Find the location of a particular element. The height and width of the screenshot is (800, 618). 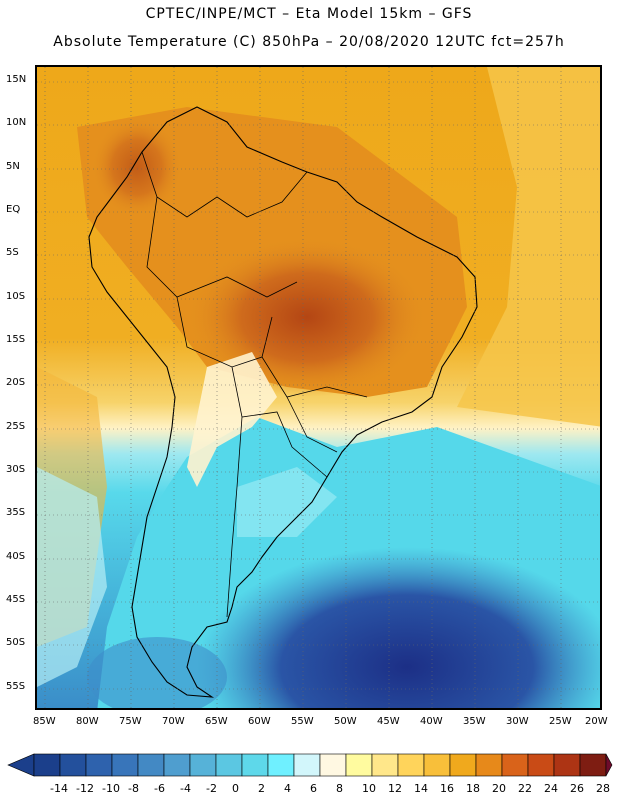

legend-label: 26 is located at coordinates (577, 788).